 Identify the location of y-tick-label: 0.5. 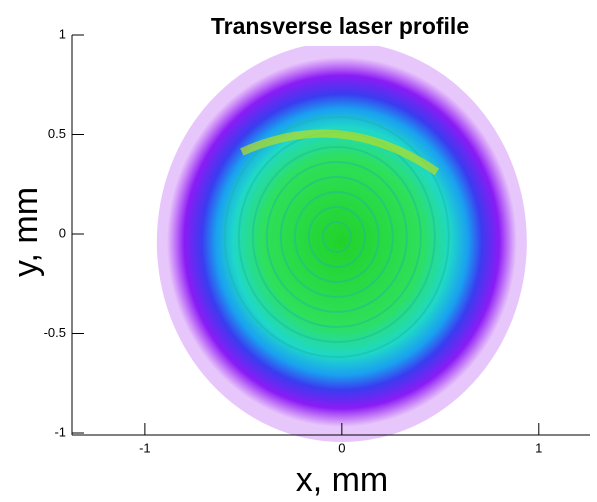
(57, 133).